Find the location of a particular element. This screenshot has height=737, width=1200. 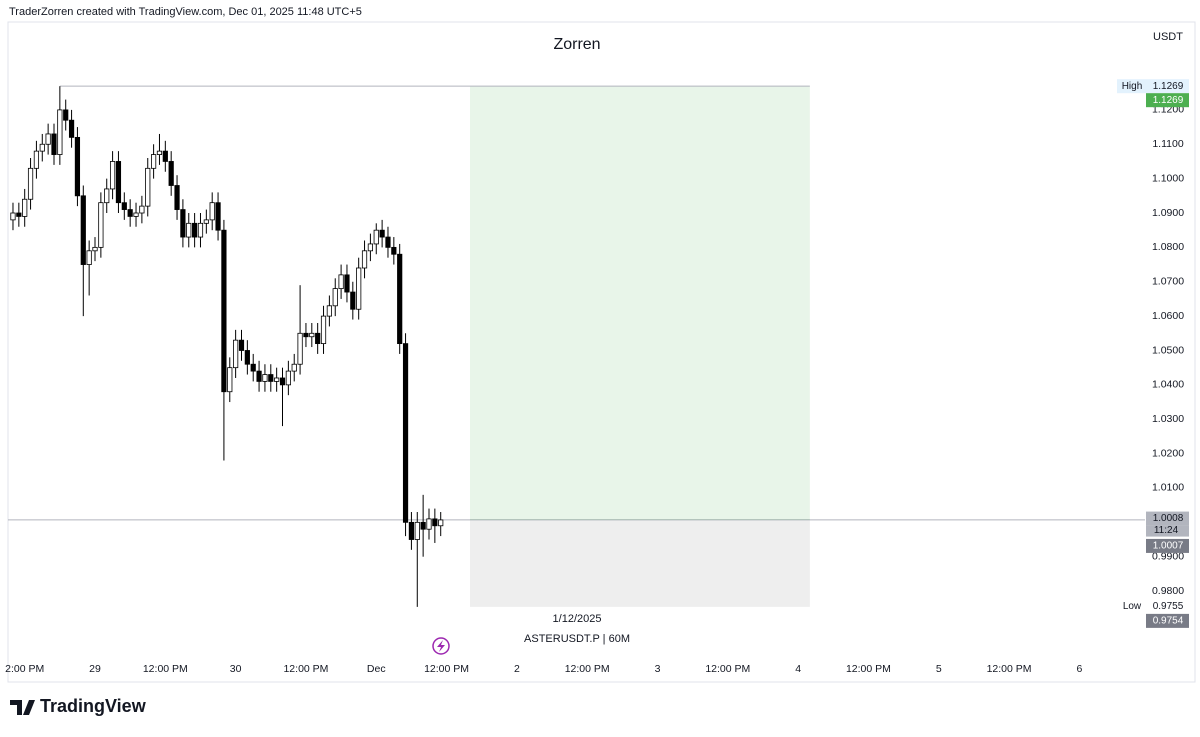

x-tick-label: 5 is located at coordinates (939, 669).